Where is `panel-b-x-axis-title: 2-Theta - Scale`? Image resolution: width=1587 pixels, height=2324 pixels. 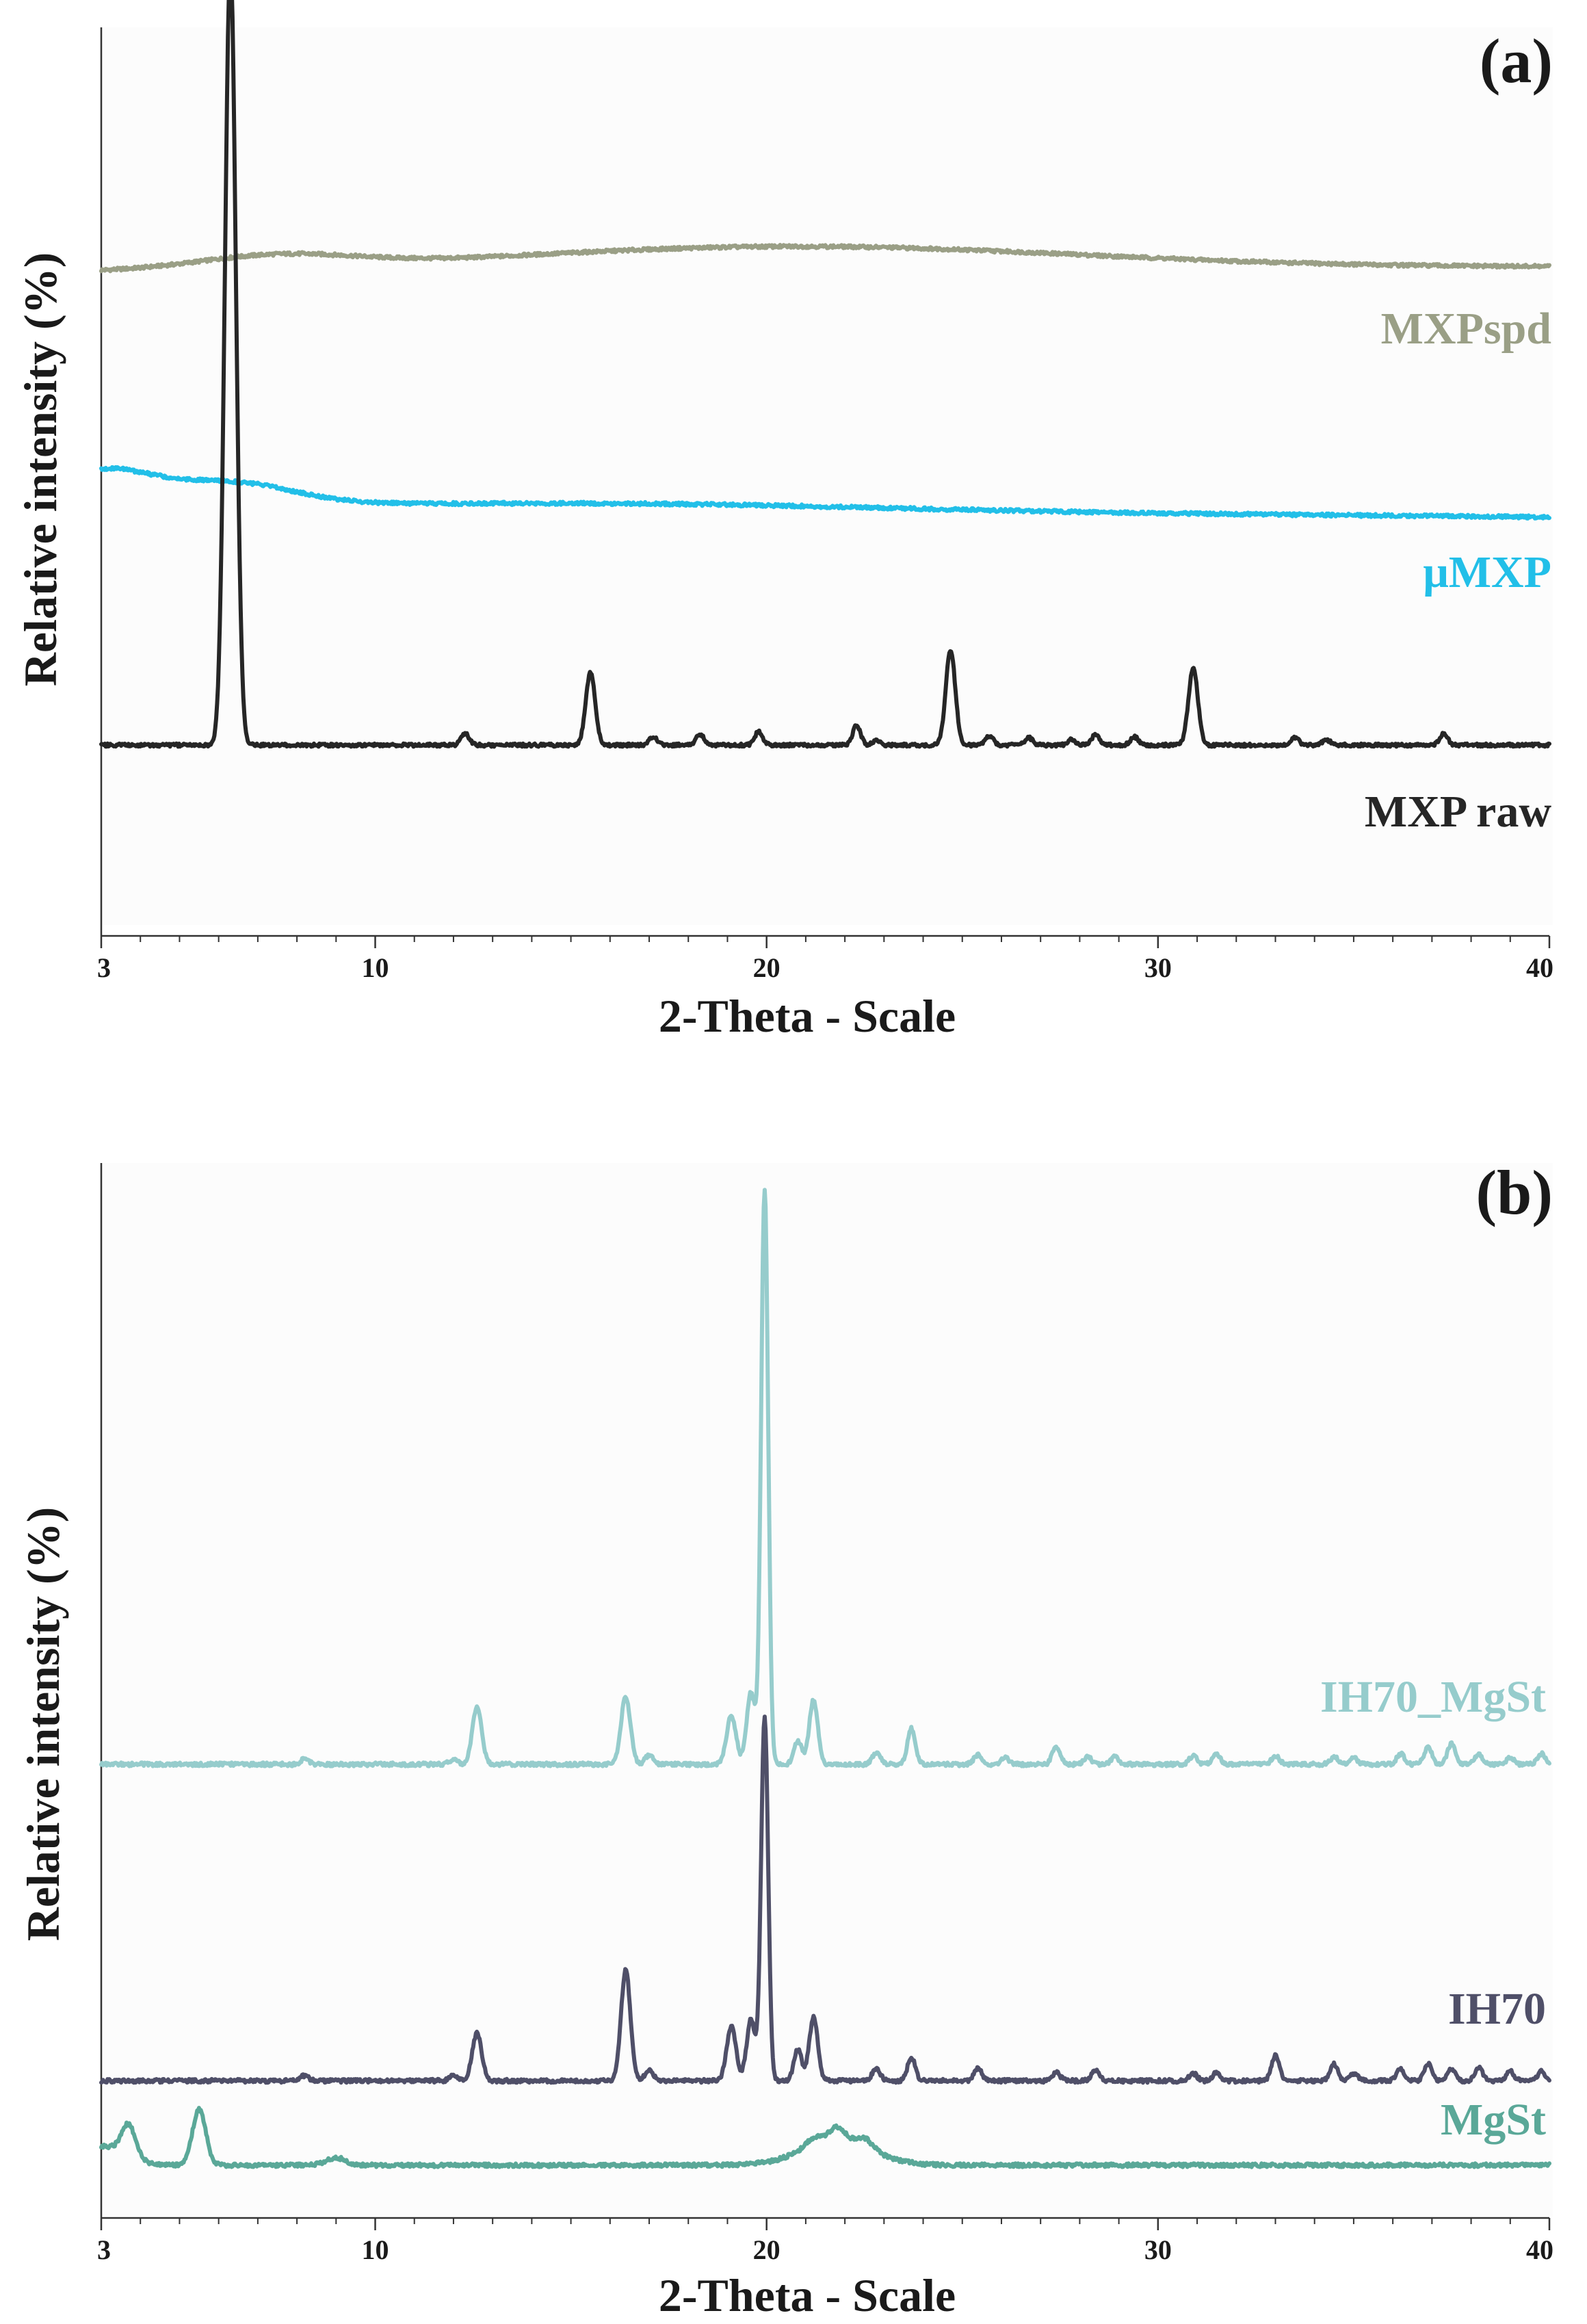
panel-b-x-axis-title: 2-Theta - Scale is located at coordinates (807, 2295).